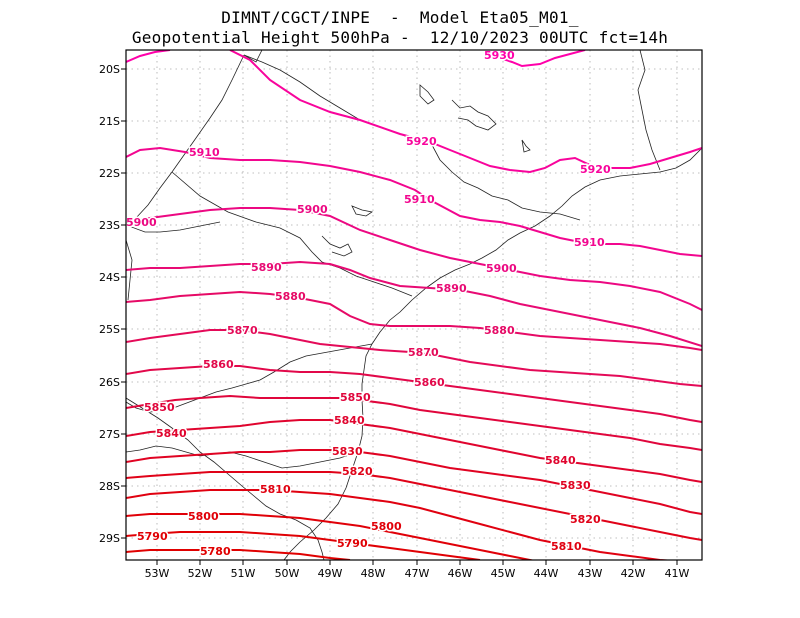 The height and width of the screenshot is (618, 800). What do you see at coordinates (109, 329) in the screenshot?
I see `lat-tick-label: 25S` at bounding box center [109, 329].